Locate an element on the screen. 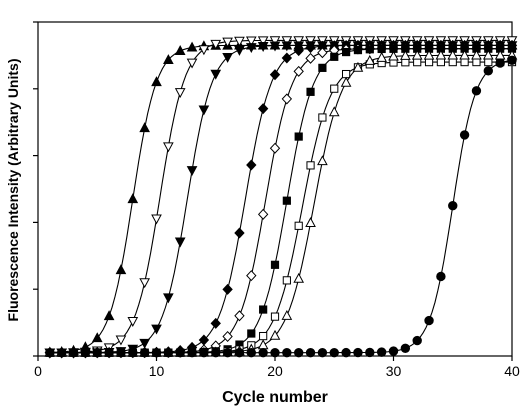  x-tick-label-0: 0 is located at coordinates (38, 371).